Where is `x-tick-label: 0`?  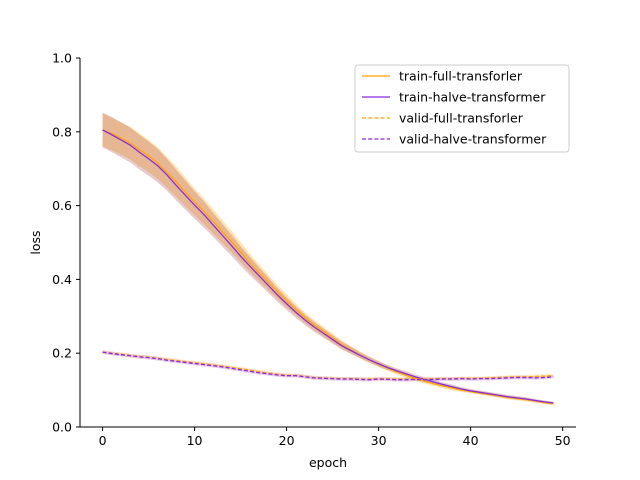
x-tick-label: 0 is located at coordinates (103, 440).